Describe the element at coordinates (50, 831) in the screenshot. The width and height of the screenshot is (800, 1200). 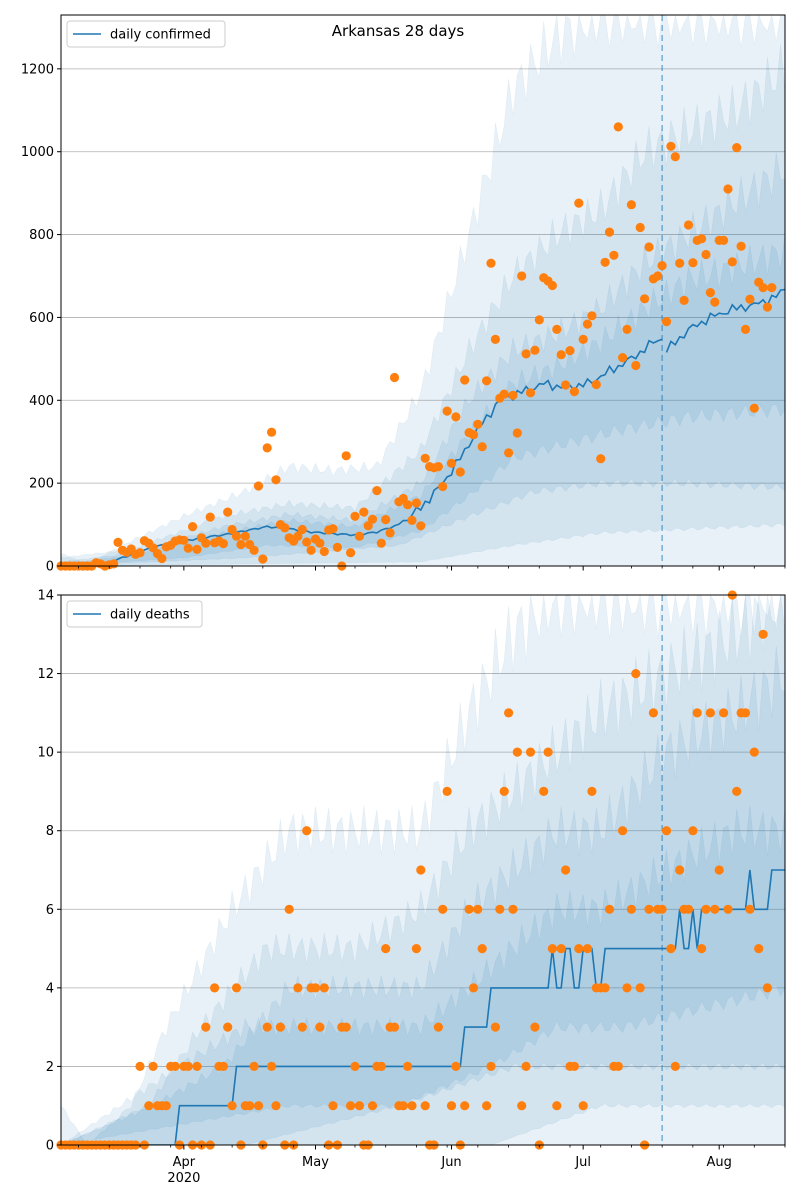
I see `y-tick-label: 8` at that location.